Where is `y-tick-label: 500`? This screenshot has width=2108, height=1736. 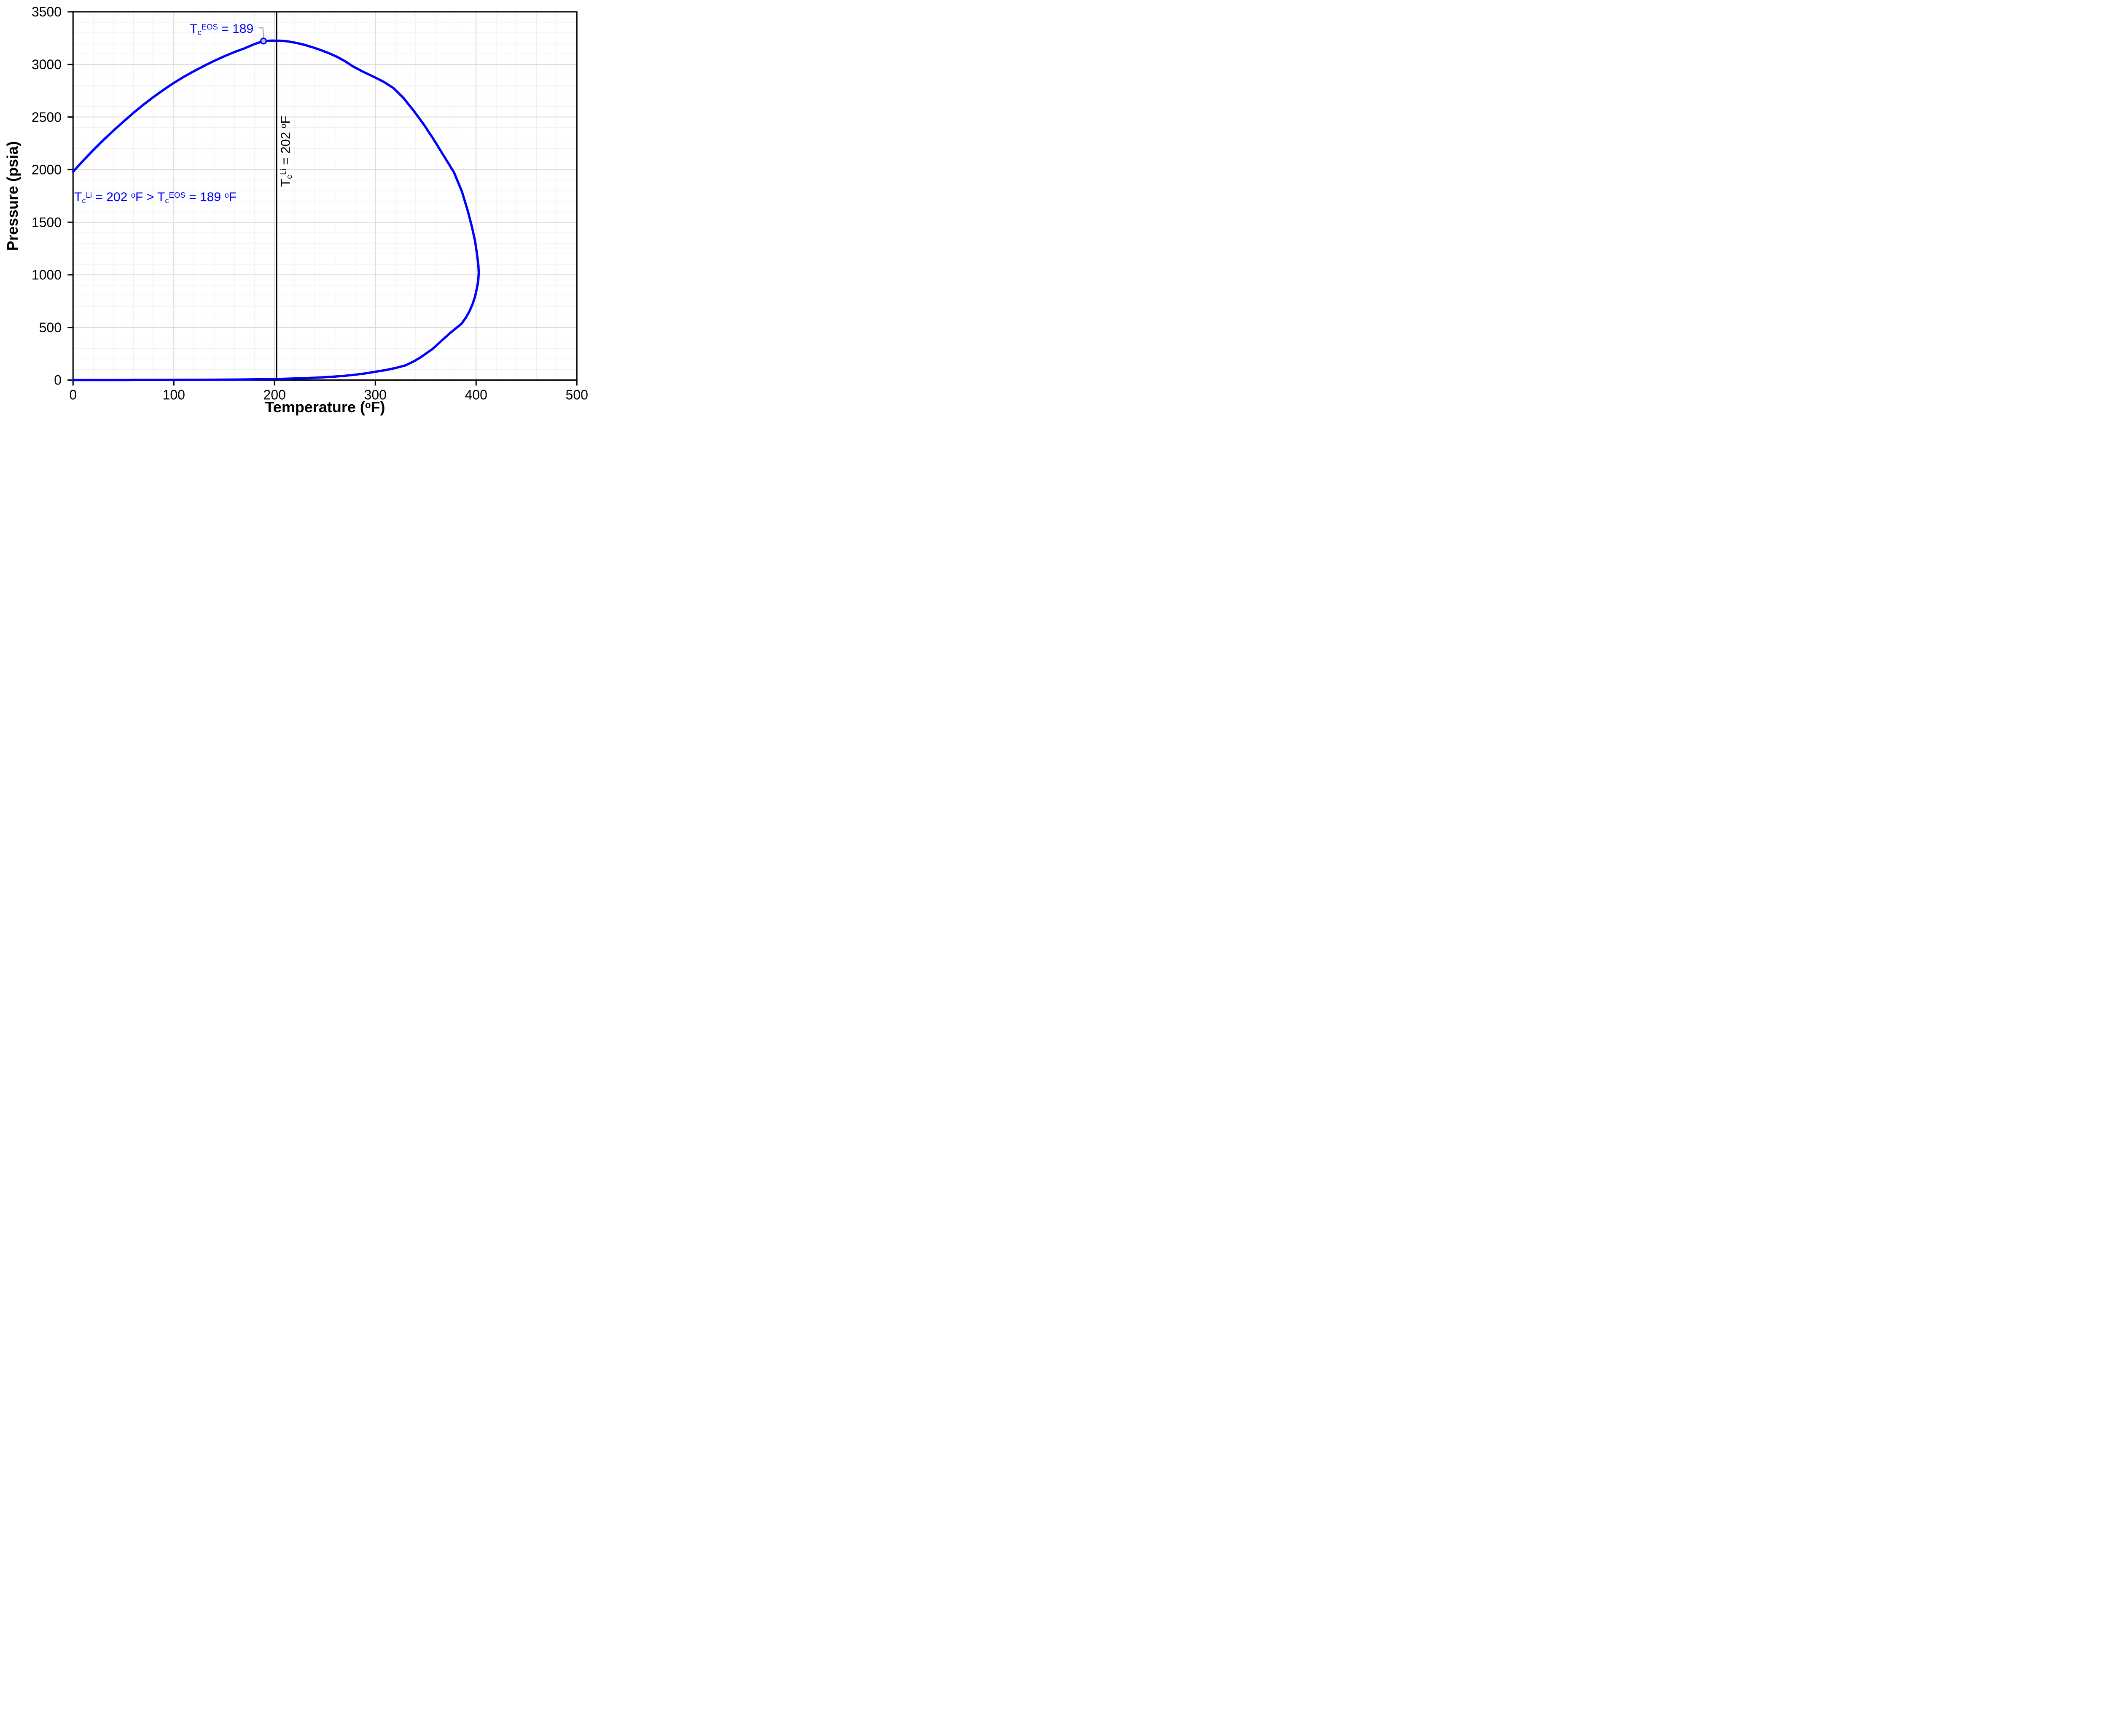 y-tick-label: 500 is located at coordinates (50, 327).